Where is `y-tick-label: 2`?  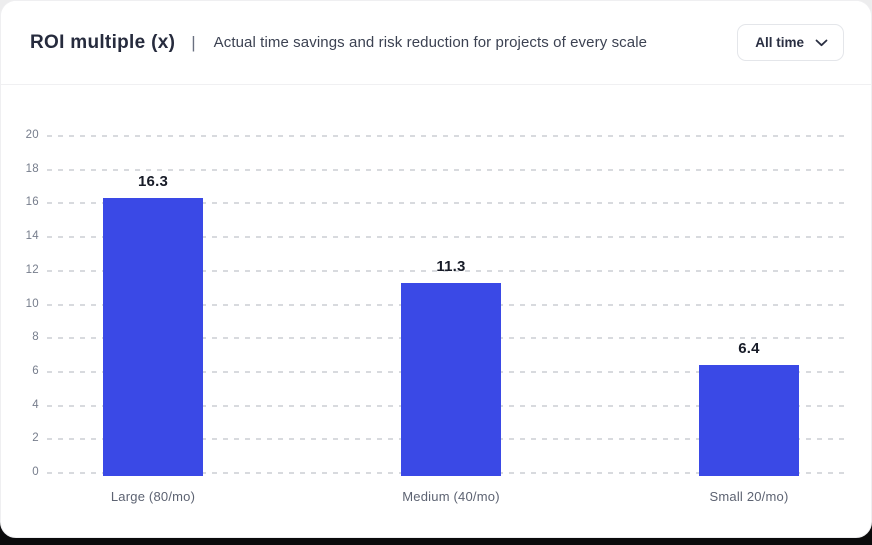
y-tick-label: 2 is located at coordinates (35, 438).